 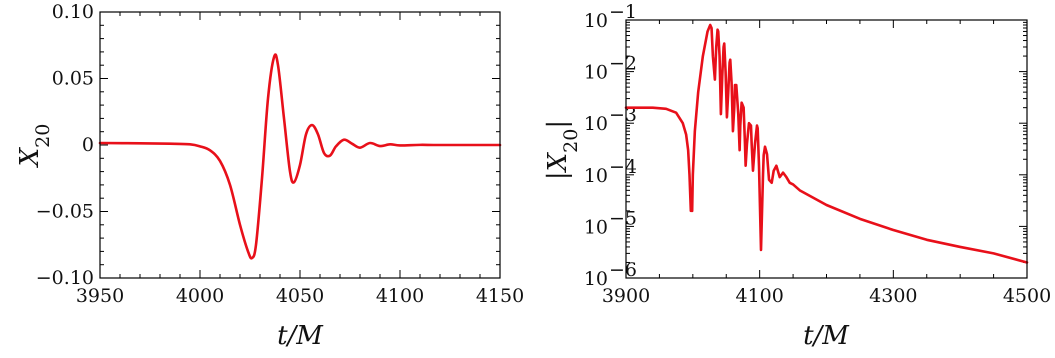 What do you see at coordinates (893, 296) in the screenshot?
I see `right-xtick-label: 4300` at bounding box center [893, 296].